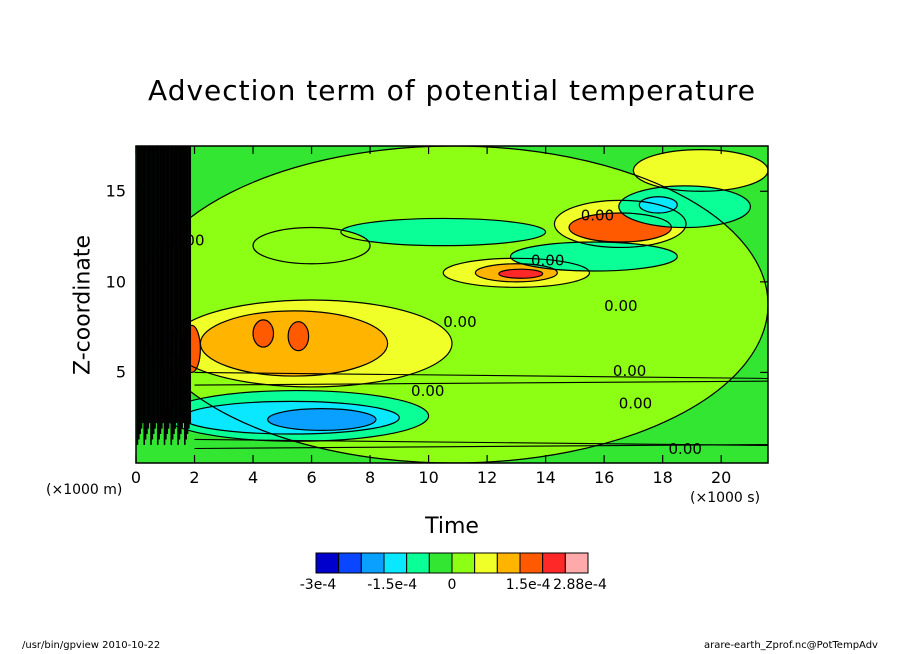 The height and width of the screenshot is (654, 904). Describe the element at coordinates (528, 585) in the screenshot. I see `colorbar-label-3: 1.5e-4` at that location.